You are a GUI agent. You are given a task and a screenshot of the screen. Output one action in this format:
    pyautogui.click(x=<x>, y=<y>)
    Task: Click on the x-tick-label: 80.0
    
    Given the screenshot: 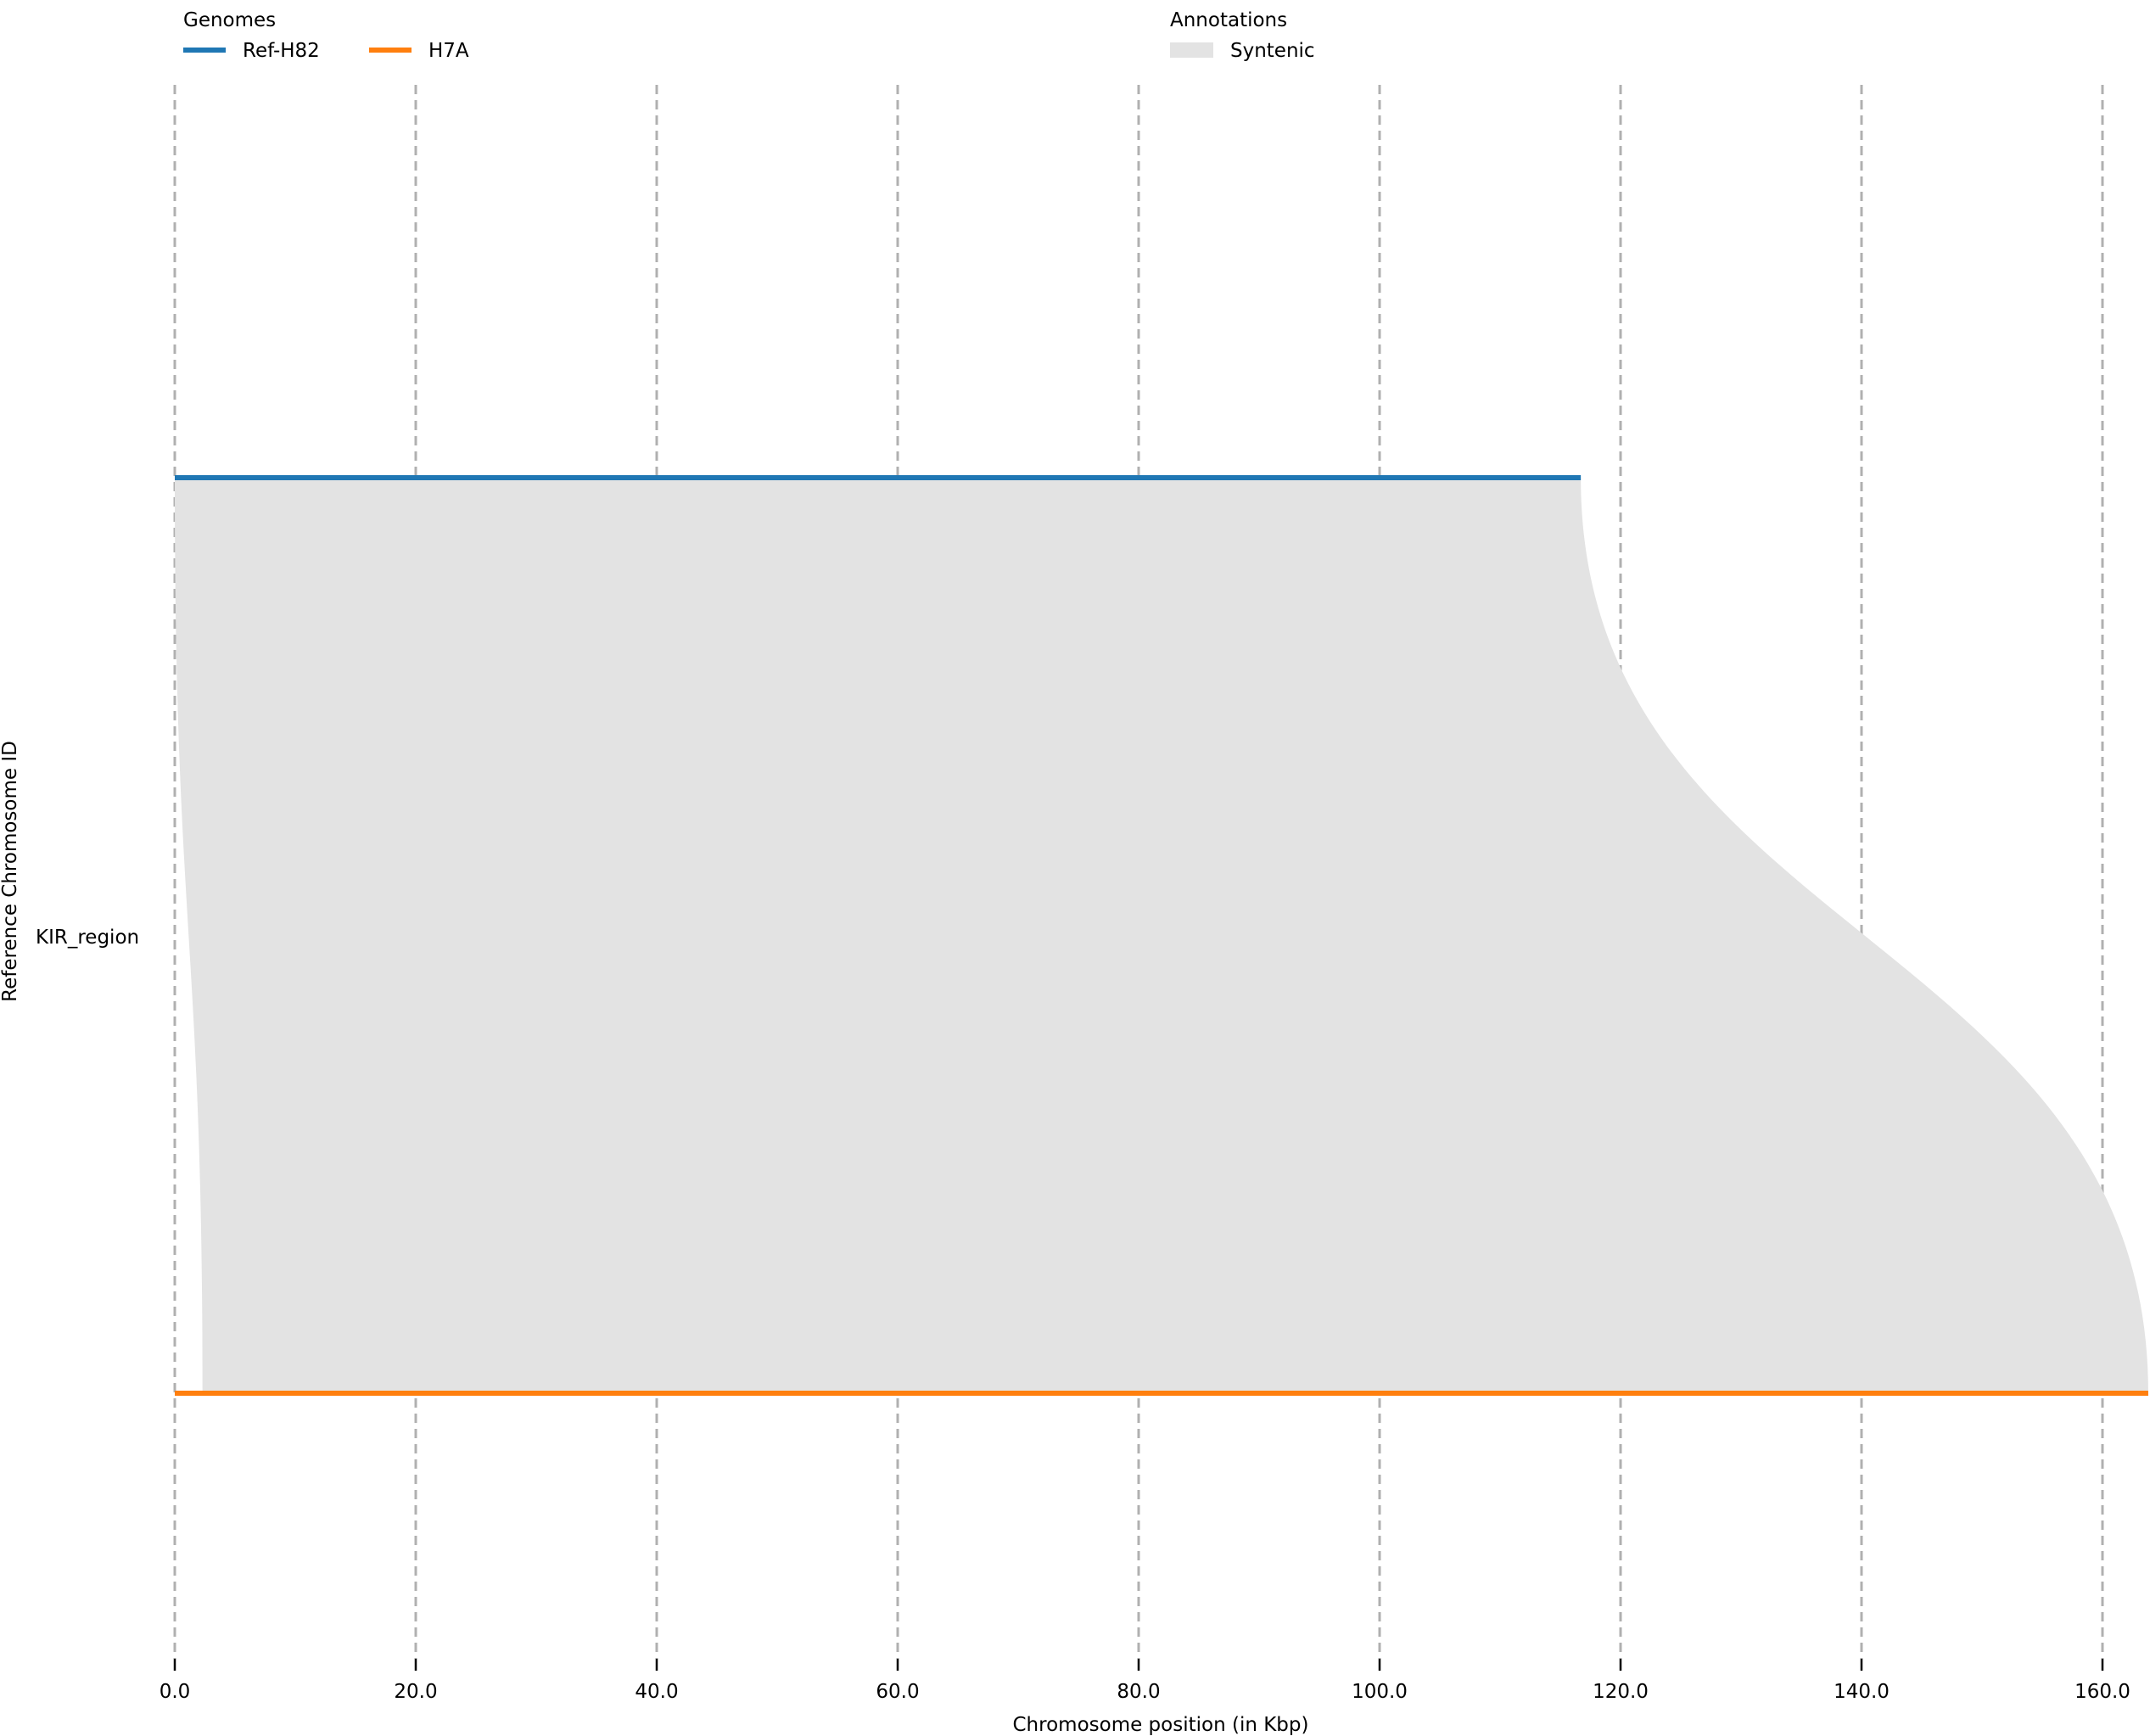 What is the action you would take?
    pyautogui.click(x=1138, y=1692)
    